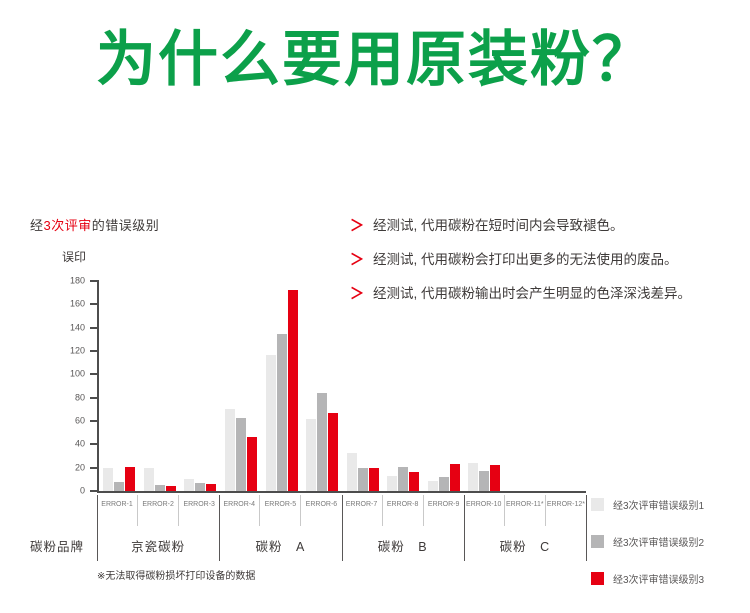  I want to click on page-title: 为什么要用原装粉？, so click(375, 59).